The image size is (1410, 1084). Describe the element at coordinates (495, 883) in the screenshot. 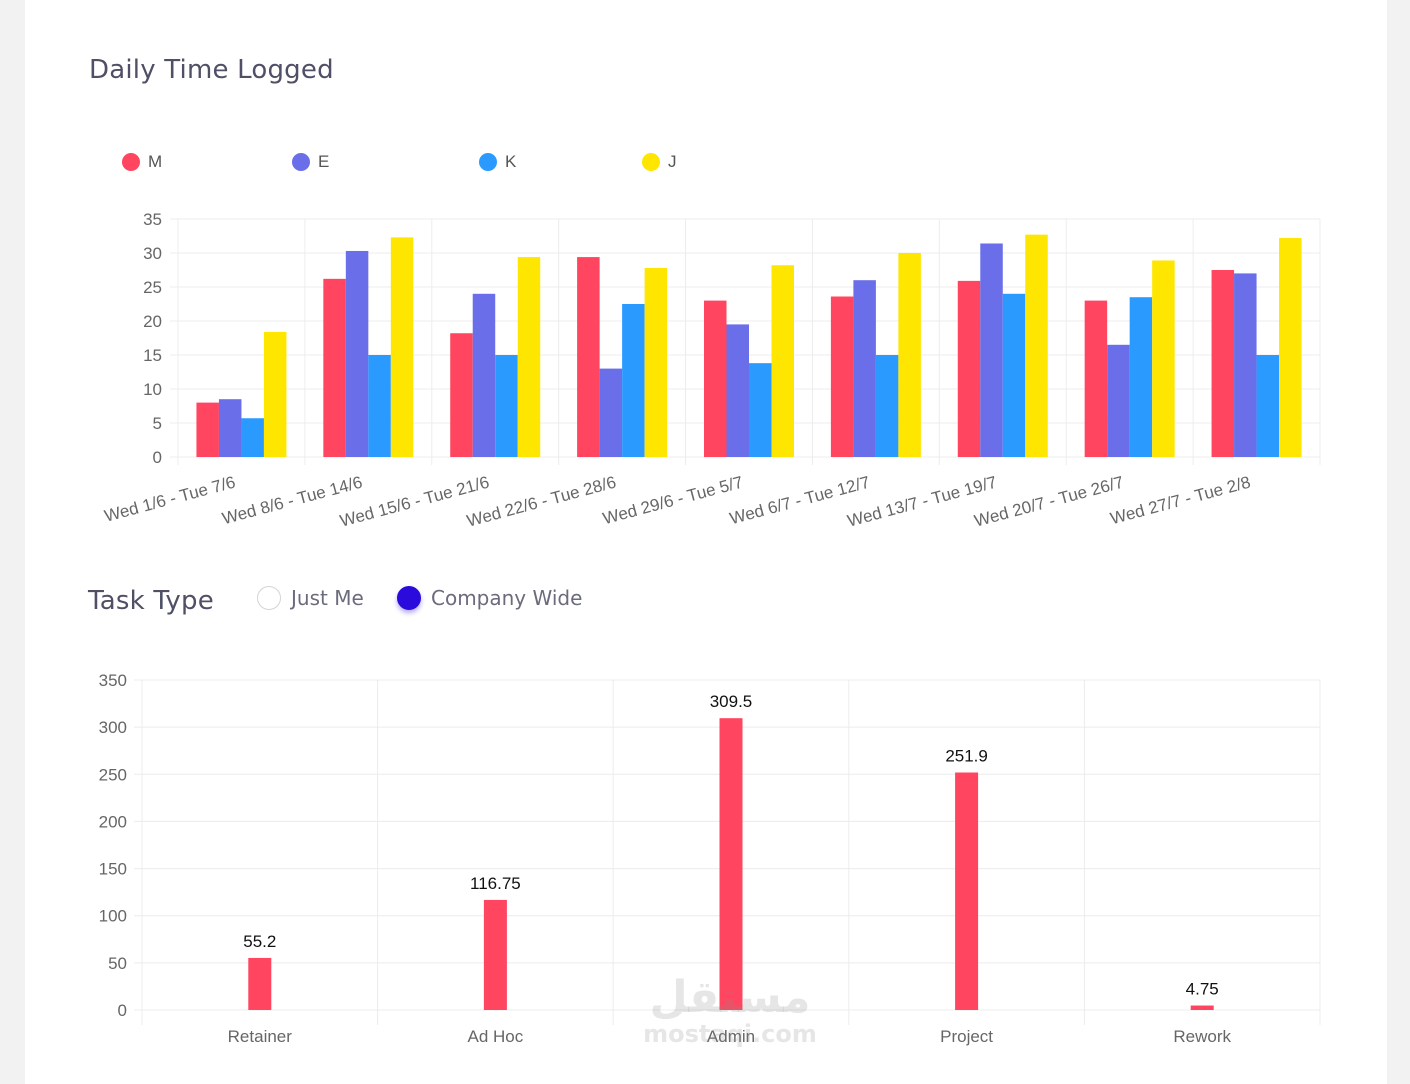

I see `data-label: 116.75` at that location.